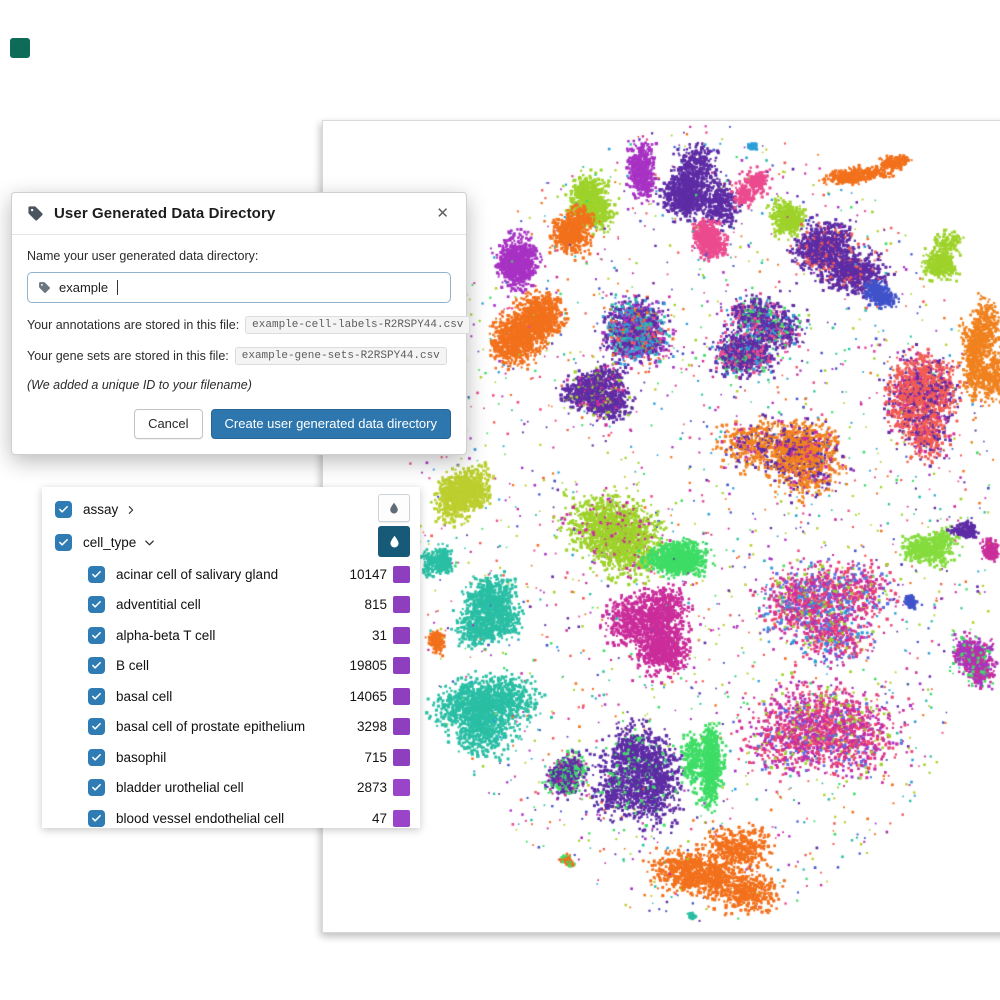 The height and width of the screenshot is (1000, 1000). I want to click on category-count: 19805, so click(368, 666).